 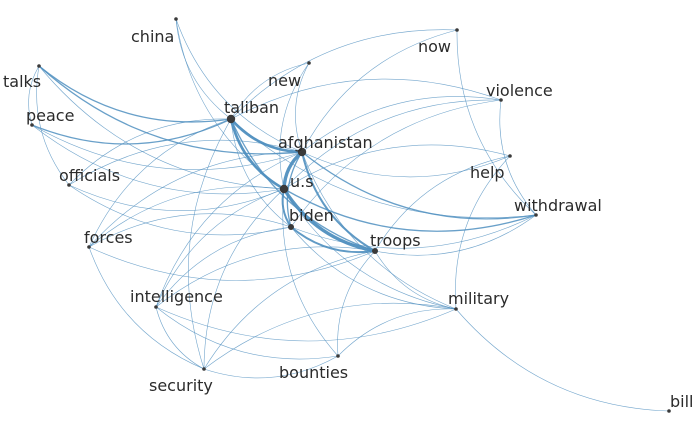 What do you see at coordinates (180, 338) in the screenshot?
I see `edge-intelligence-security` at bounding box center [180, 338].